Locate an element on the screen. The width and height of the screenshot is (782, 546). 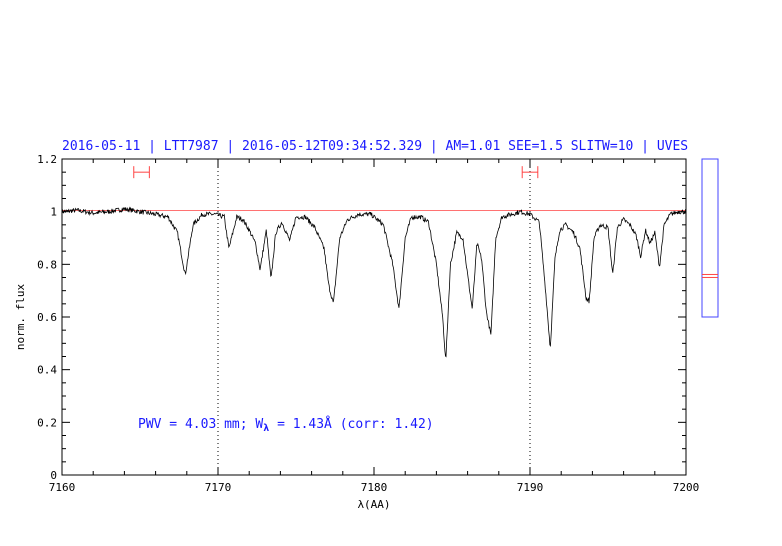
y-tick-label: 0.4 is located at coordinates (47, 370).